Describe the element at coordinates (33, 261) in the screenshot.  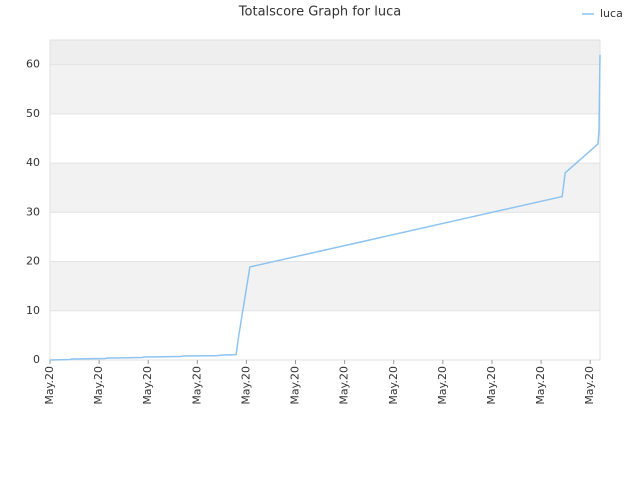
I see `y-tick-label: 20` at that location.